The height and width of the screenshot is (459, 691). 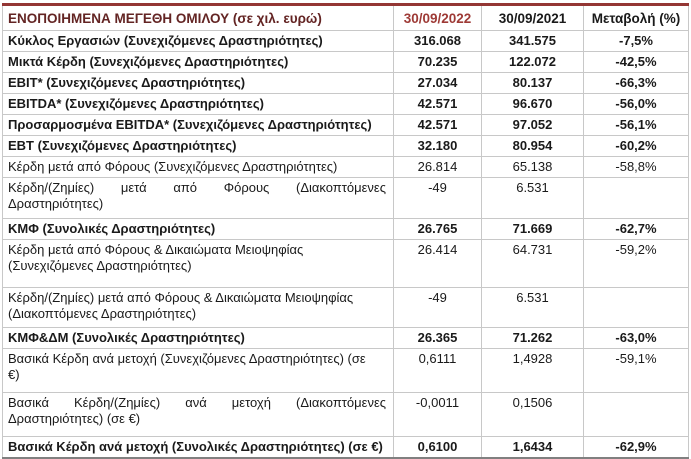 What do you see at coordinates (532, 414) in the screenshot?
I see `value-2021: 0,1506` at bounding box center [532, 414].